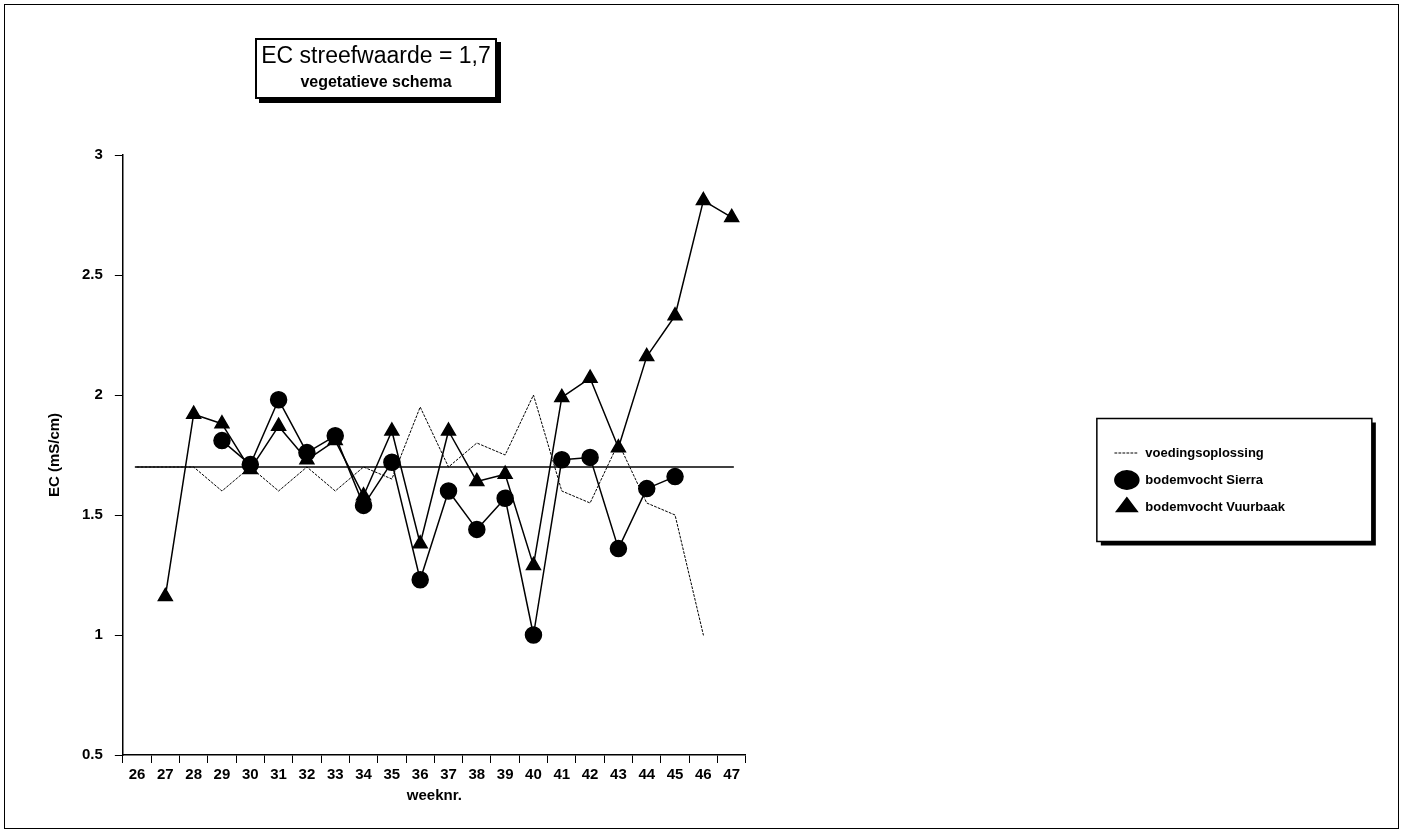  Describe the element at coordinates (675, 774) in the screenshot. I see `x-tick-label: 45` at that location.